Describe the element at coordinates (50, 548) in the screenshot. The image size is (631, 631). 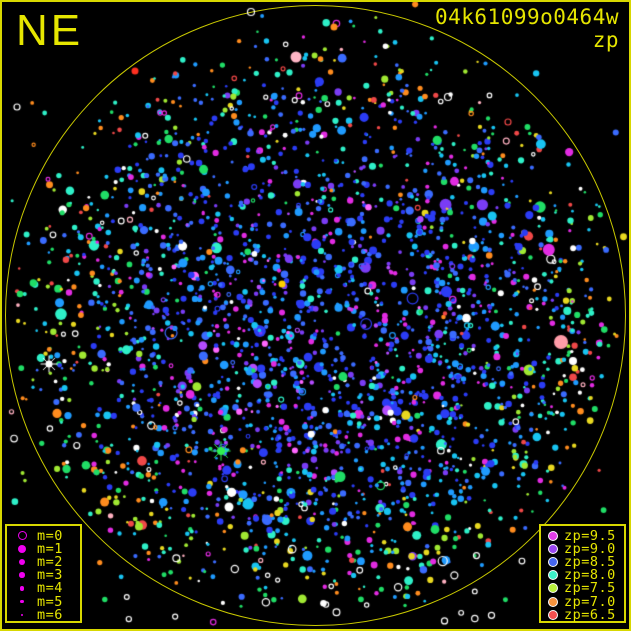
I see `legend-label: m=1` at that location.